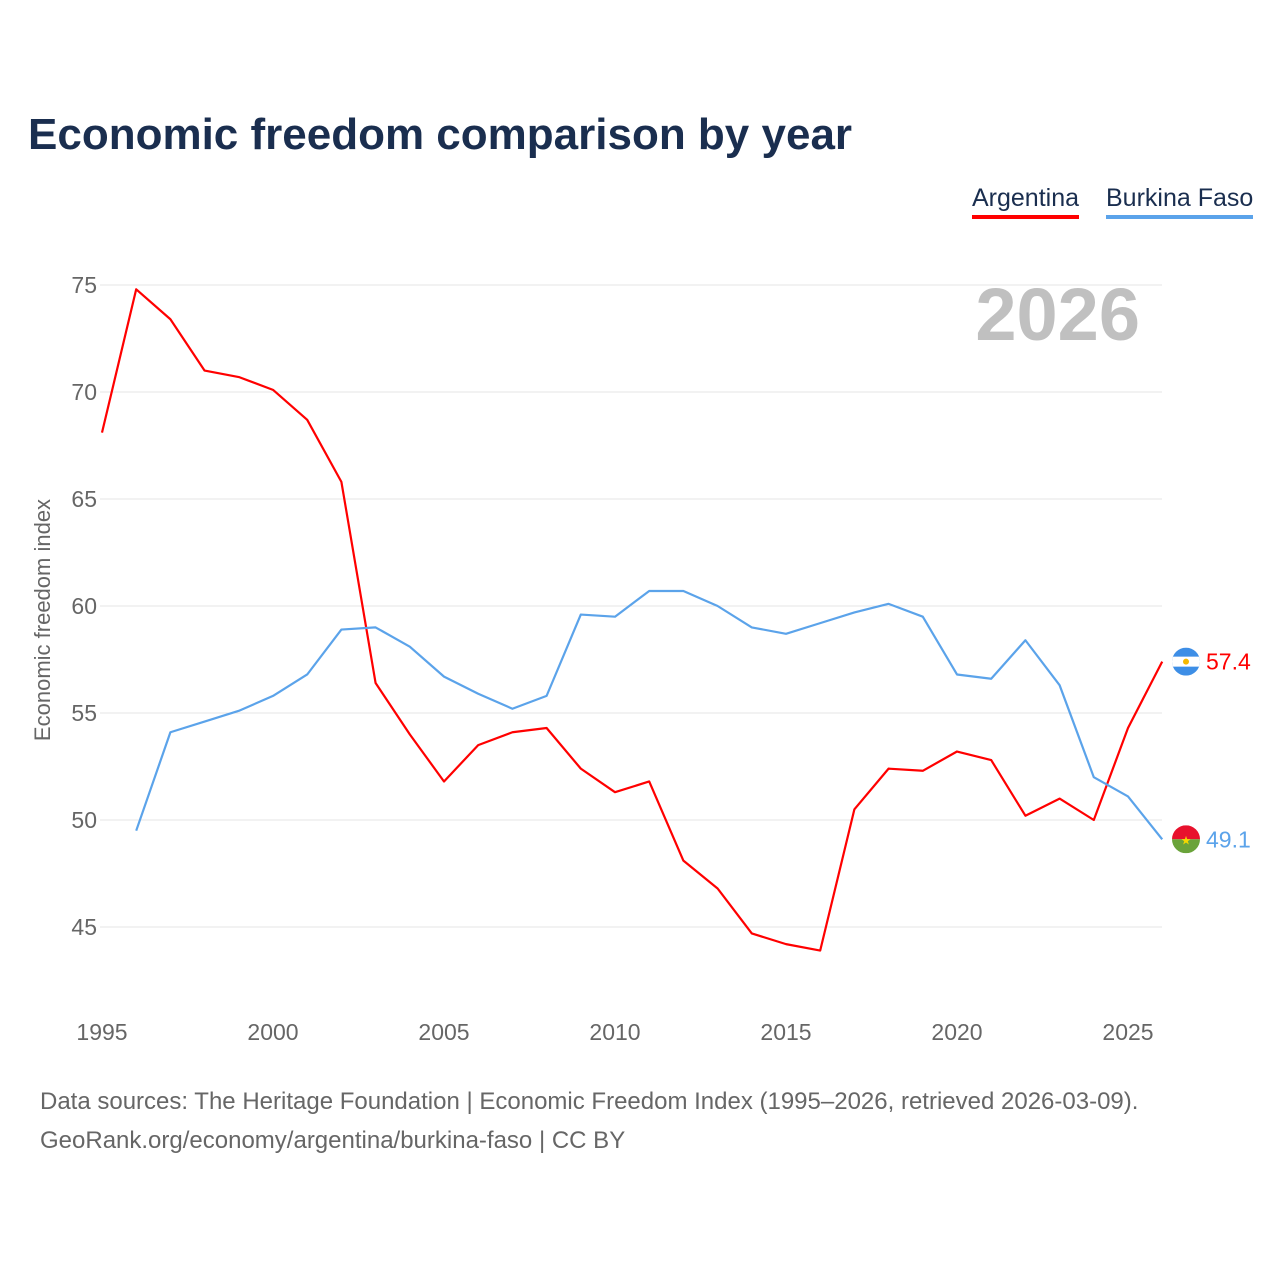 The image size is (1280, 1280). I want to click on y-tick-label: 50, so click(84, 820).